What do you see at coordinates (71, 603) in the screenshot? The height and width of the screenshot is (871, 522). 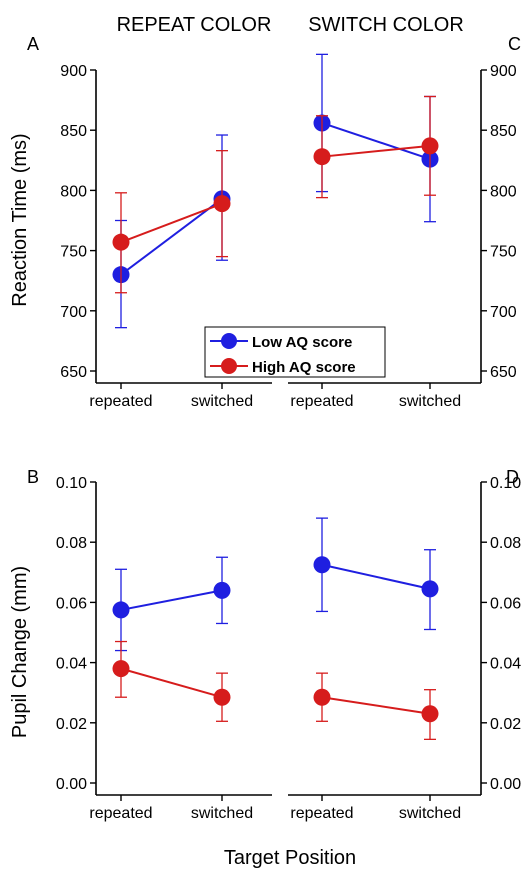 I see `panel-b-y-tick-label: 0.06` at bounding box center [71, 603].